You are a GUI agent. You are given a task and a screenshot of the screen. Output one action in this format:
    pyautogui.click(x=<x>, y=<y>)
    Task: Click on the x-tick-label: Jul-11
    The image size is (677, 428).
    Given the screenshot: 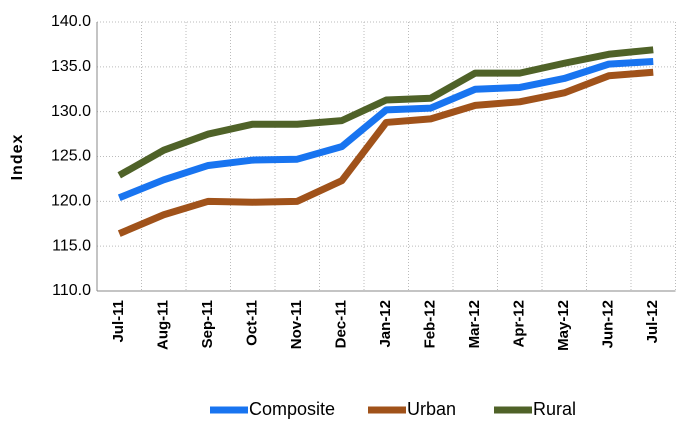 What is the action you would take?
    pyautogui.click(x=118, y=321)
    